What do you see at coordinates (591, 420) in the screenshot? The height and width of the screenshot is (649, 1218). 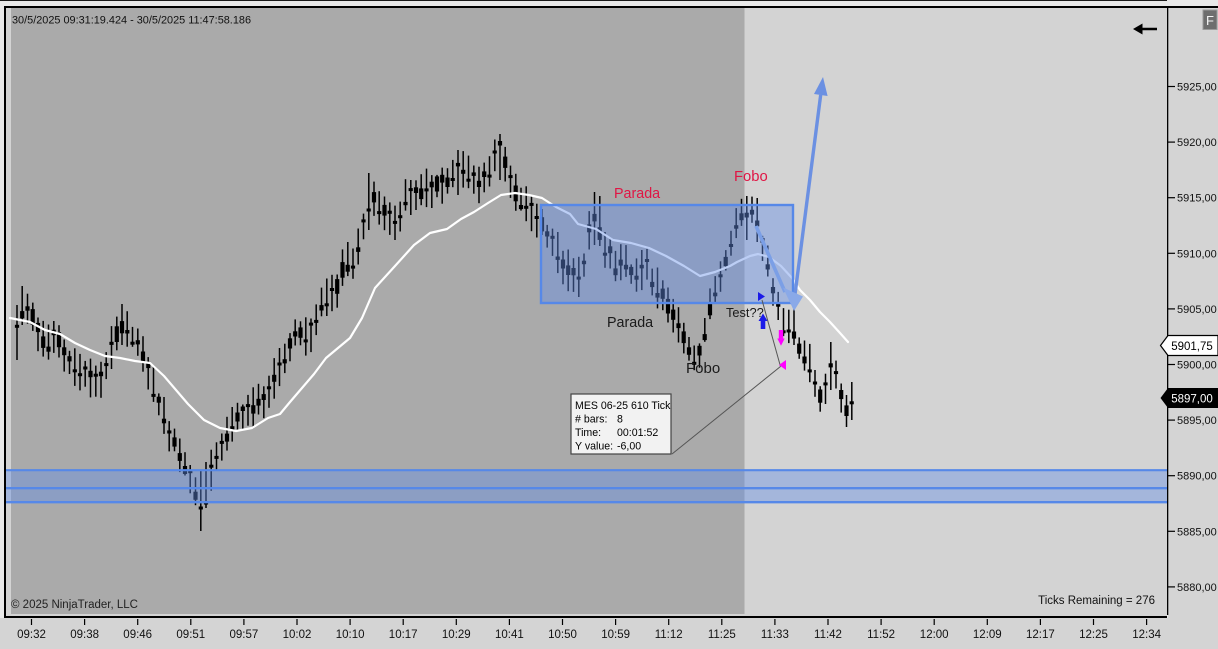 I see `svg-text: # bars:` at bounding box center [591, 420].